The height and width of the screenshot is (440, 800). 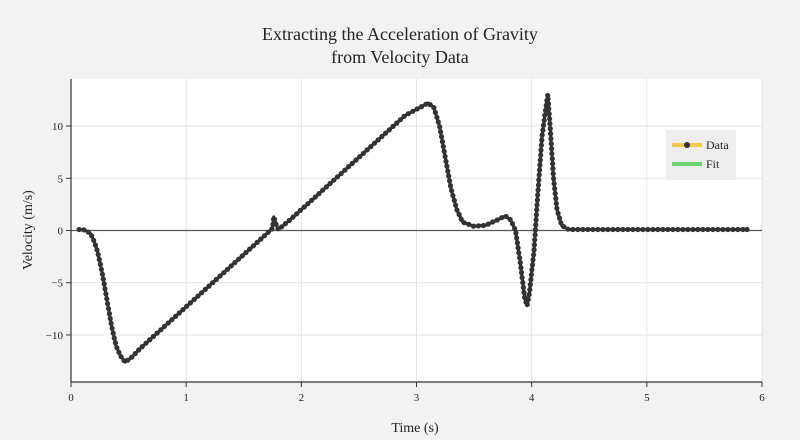 What do you see at coordinates (58, 231) in the screenshot?
I see `y-axis-ticks: −10 −5 0 5 10` at bounding box center [58, 231].